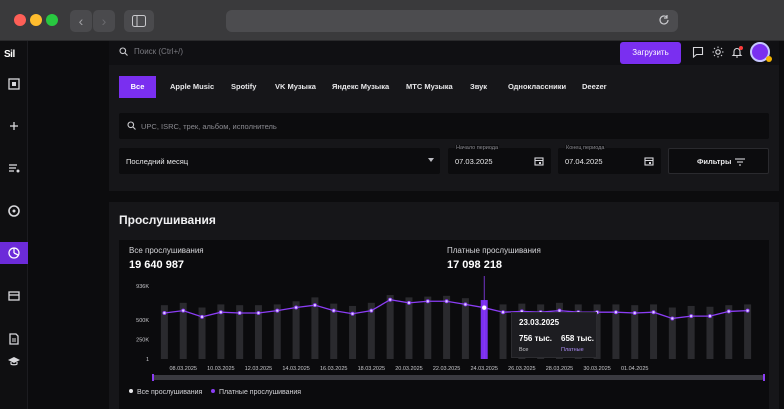 This screenshot has height=409, width=784. Describe the element at coordinates (474, 161) in the screenshot. I see `start-date-value: 07.03.2025` at that location.